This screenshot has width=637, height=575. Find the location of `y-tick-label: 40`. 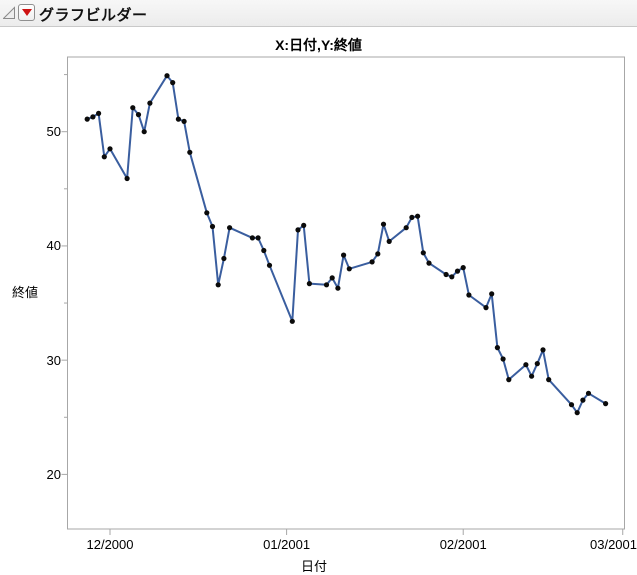

y-tick-label: 40 is located at coordinates (53, 246).